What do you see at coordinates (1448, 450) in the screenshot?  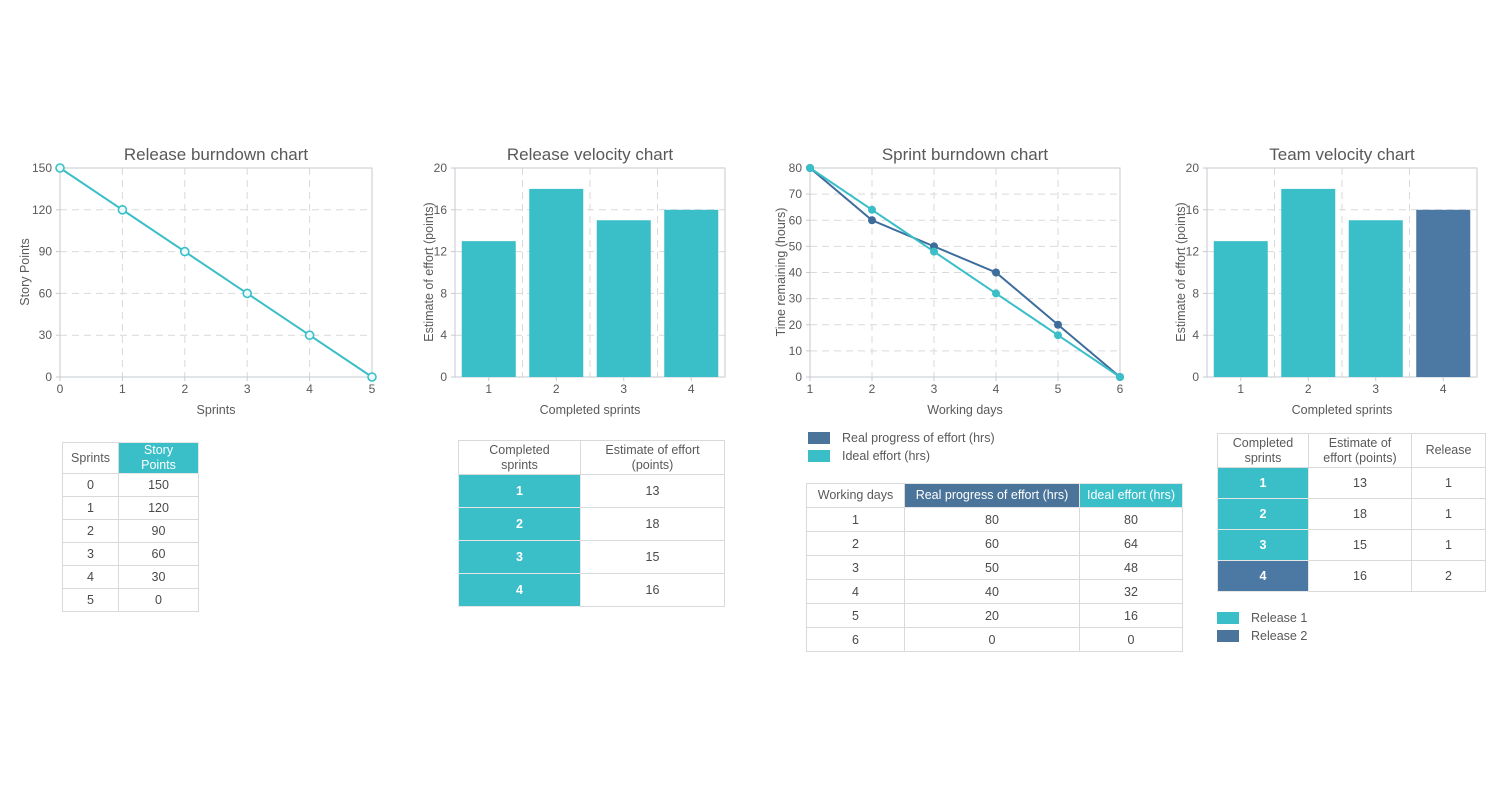 I see `column-header: Release` at bounding box center [1448, 450].